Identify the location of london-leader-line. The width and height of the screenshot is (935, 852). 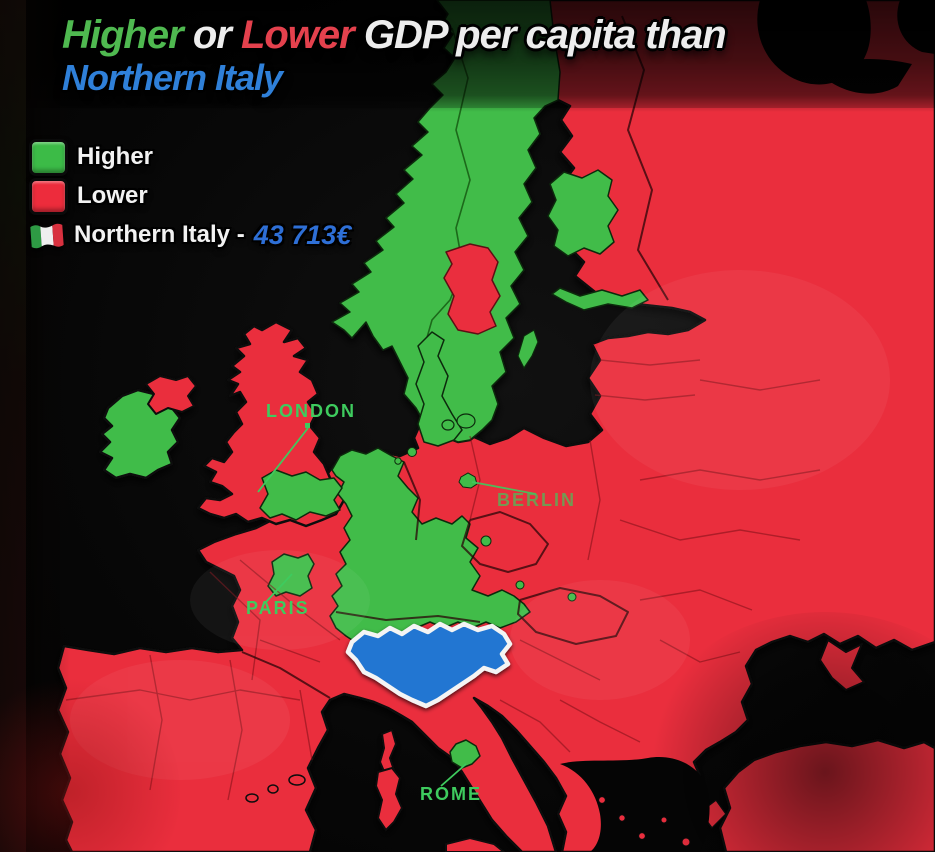
(283, 460).